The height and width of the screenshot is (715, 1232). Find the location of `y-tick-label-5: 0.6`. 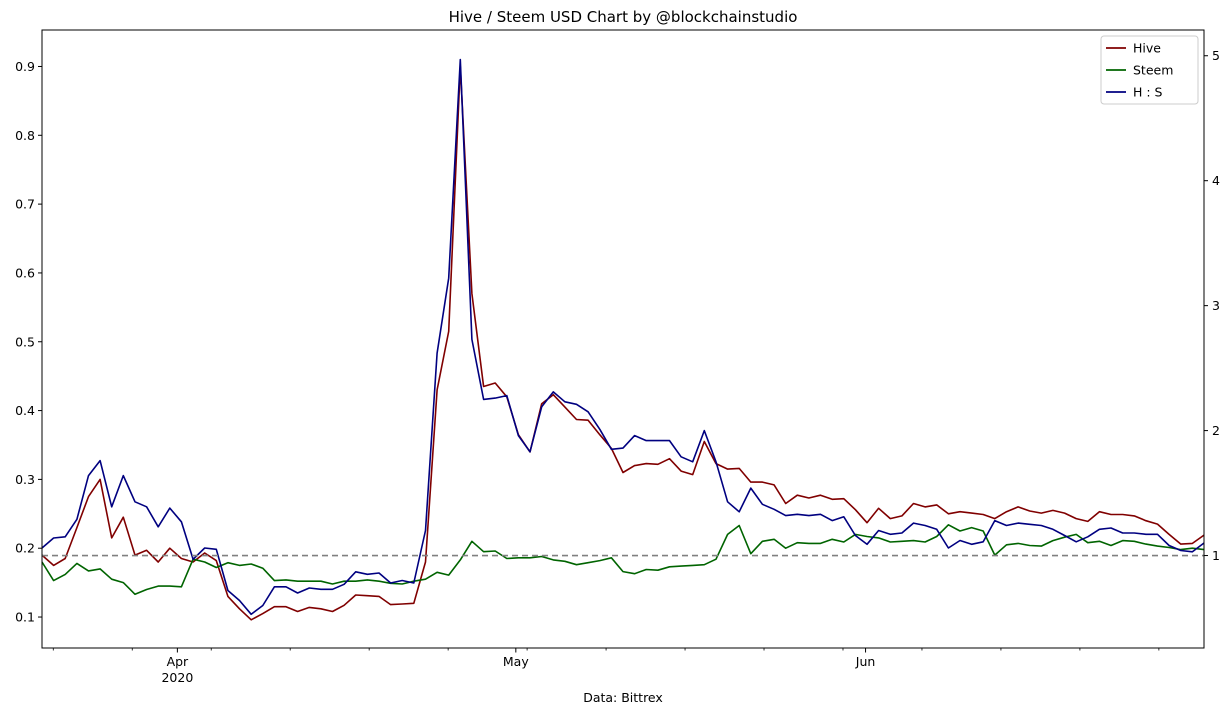

y-tick-label-5: 0.6 is located at coordinates (25, 272).